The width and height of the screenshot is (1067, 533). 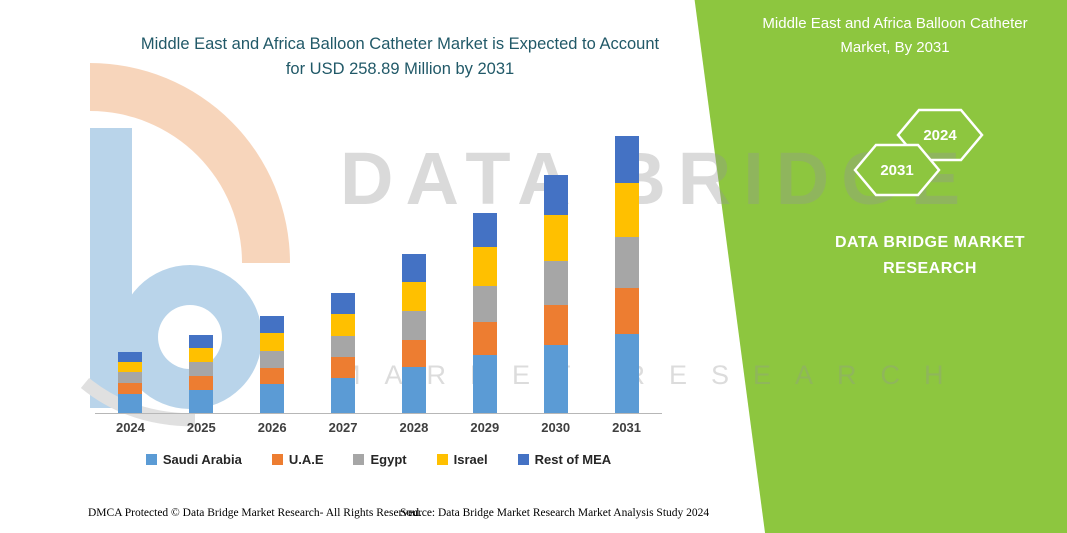 What do you see at coordinates (555, 325) in the screenshot?
I see `bar-segment-u-a-e-2030` at bounding box center [555, 325].